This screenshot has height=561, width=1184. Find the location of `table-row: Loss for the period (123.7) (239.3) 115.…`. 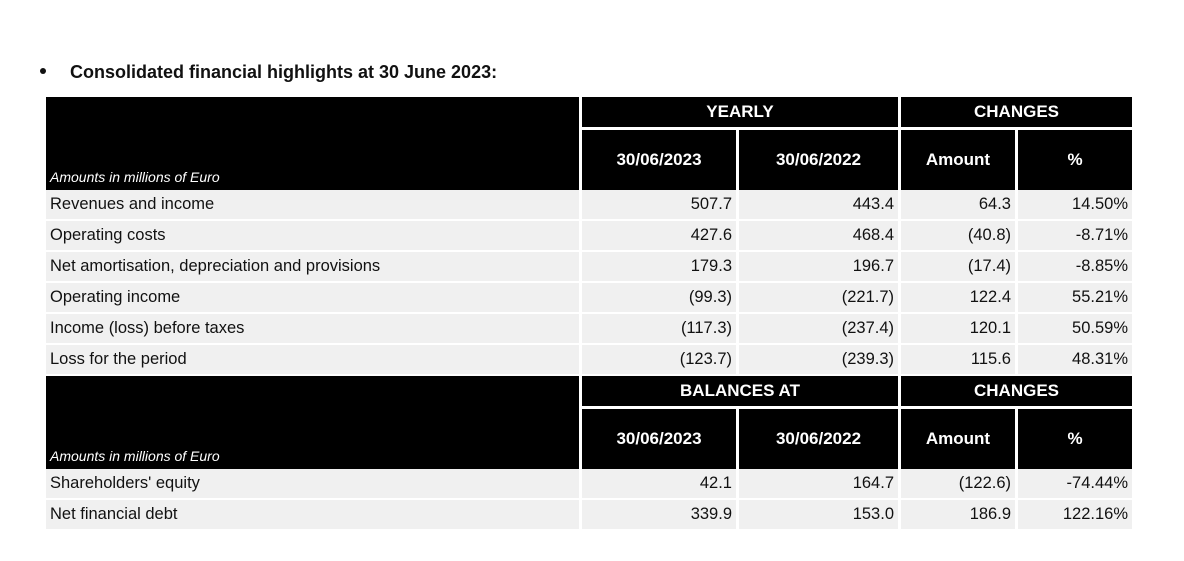

table-row: Loss for the period (123.7) (239.3) 115.… is located at coordinates (589, 360).